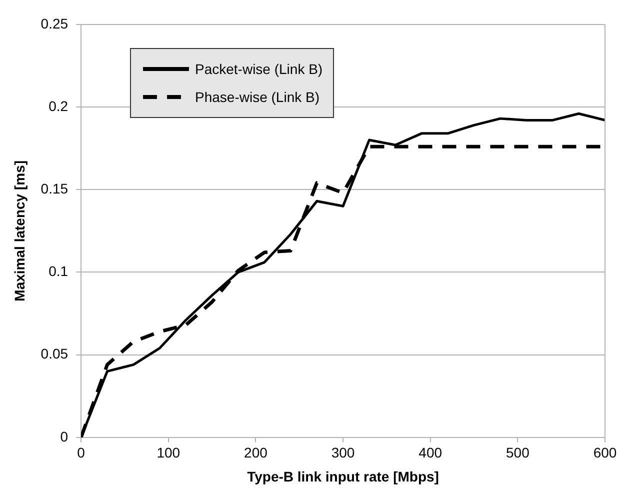  I want to click on y-tick-label: 0.1, so click(58, 271).